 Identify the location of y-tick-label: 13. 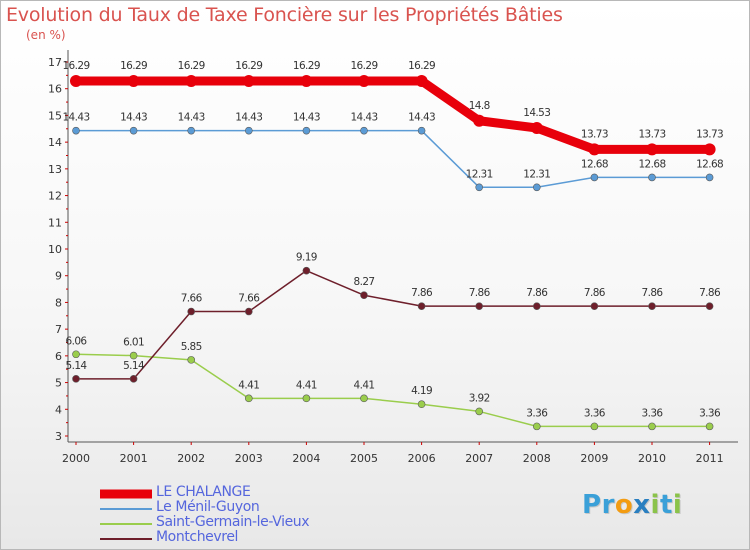
(55, 169).